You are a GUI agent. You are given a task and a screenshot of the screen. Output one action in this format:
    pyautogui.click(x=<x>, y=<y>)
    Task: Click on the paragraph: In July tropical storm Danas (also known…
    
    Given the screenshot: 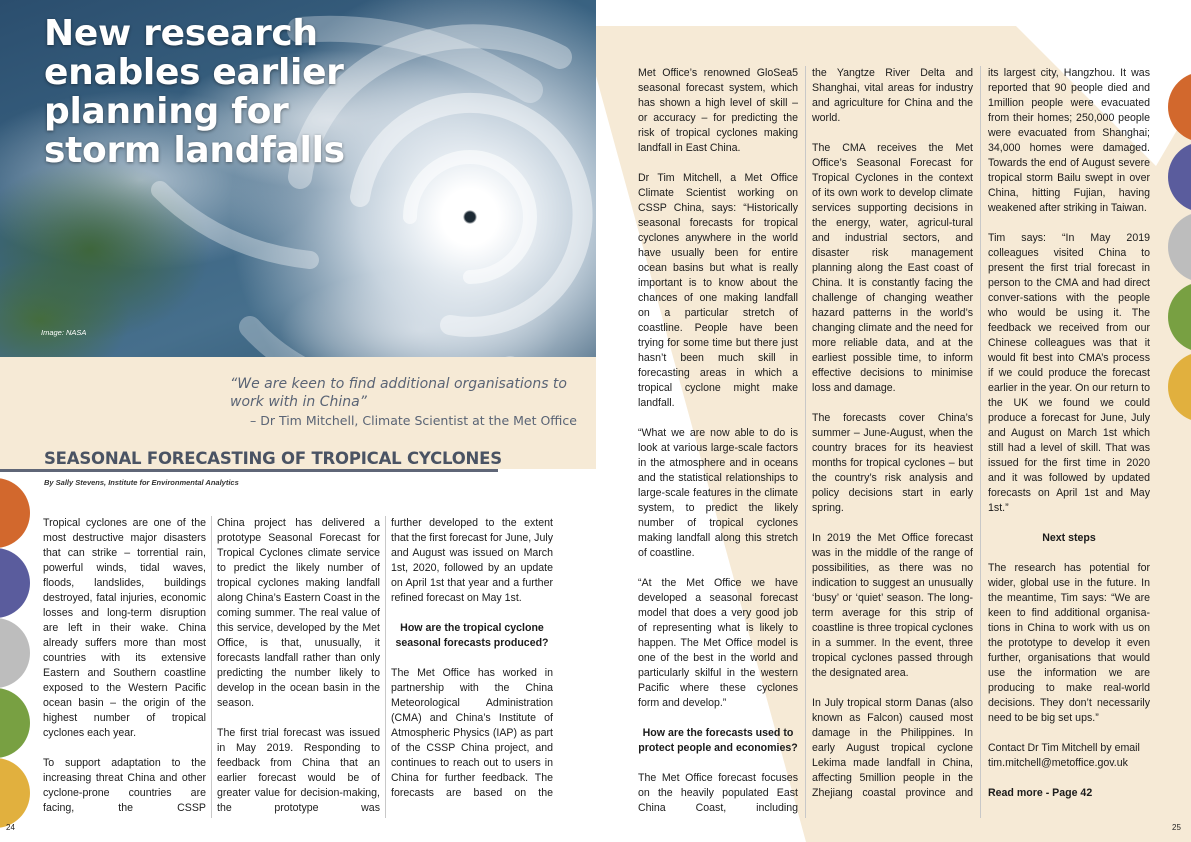 What is the action you would take?
    pyautogui.click(x=892, y=748)
    